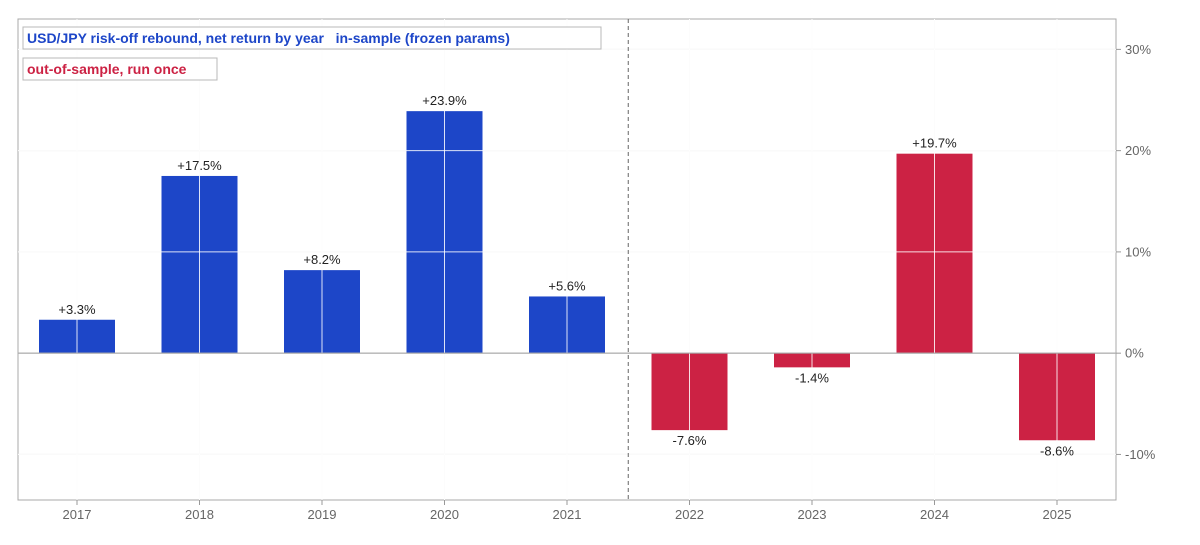  Describe the element at coordinates (199, 165) in the screenshot. I see `data-label-2018: +17.5%` at that location.